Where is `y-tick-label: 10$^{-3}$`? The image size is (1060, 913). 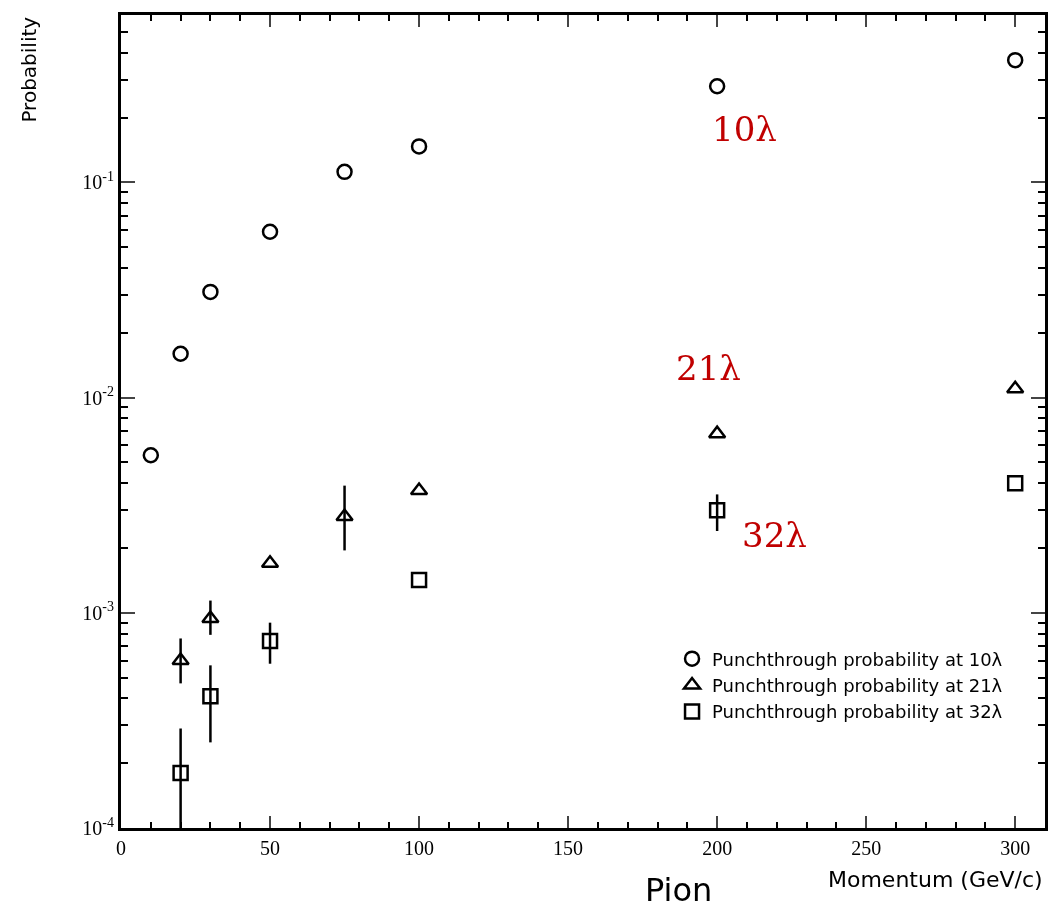 y-tick-label: 10$^{-3}$ is located at coordinates (98, 611).